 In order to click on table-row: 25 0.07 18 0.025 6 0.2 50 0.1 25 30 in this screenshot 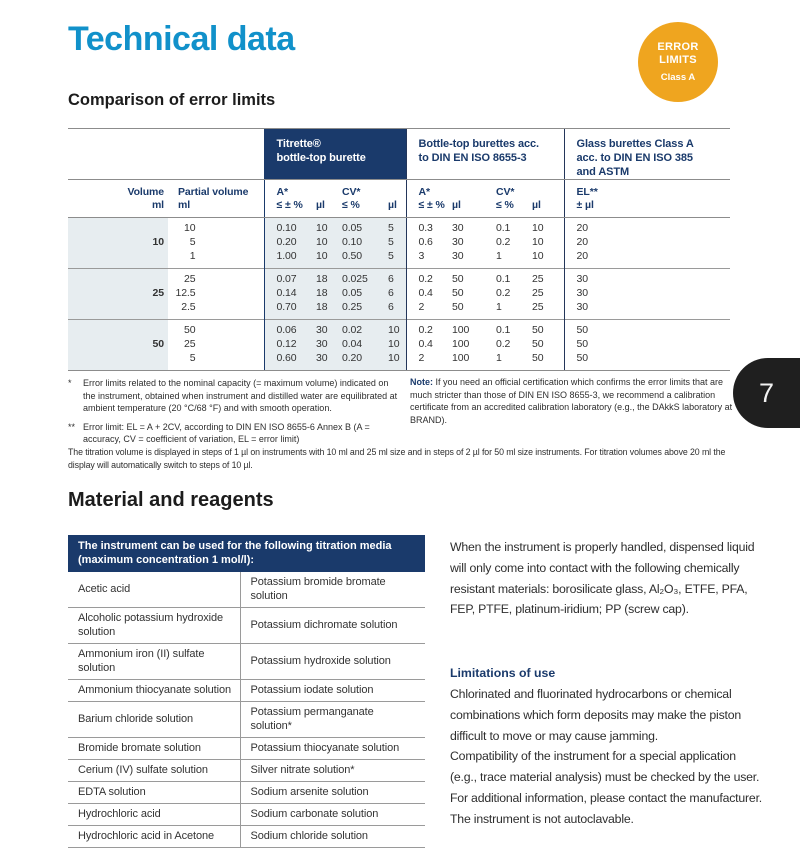, I will do `click(399, 277)`.